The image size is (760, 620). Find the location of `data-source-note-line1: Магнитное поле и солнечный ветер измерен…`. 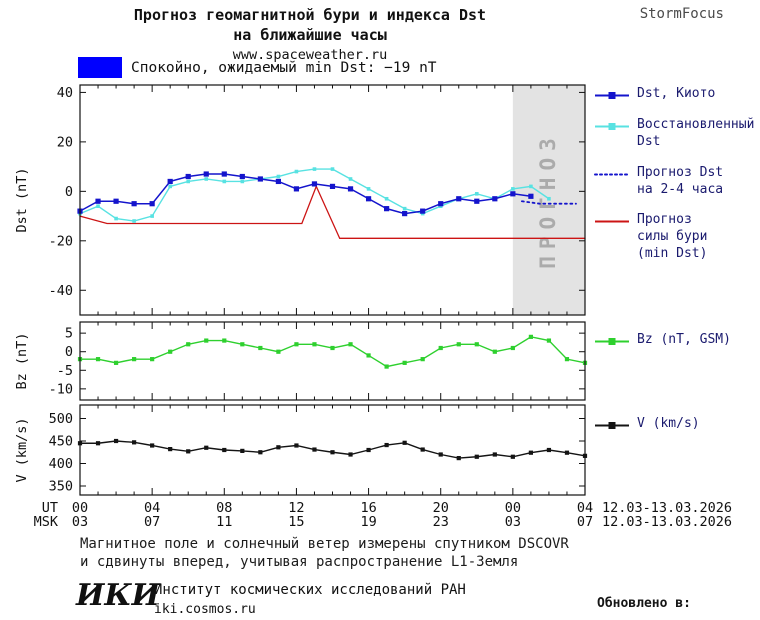

data-source-note-line1: Магнитное поле и солнечный ветер измерен… is located at coordinates (324, 544).